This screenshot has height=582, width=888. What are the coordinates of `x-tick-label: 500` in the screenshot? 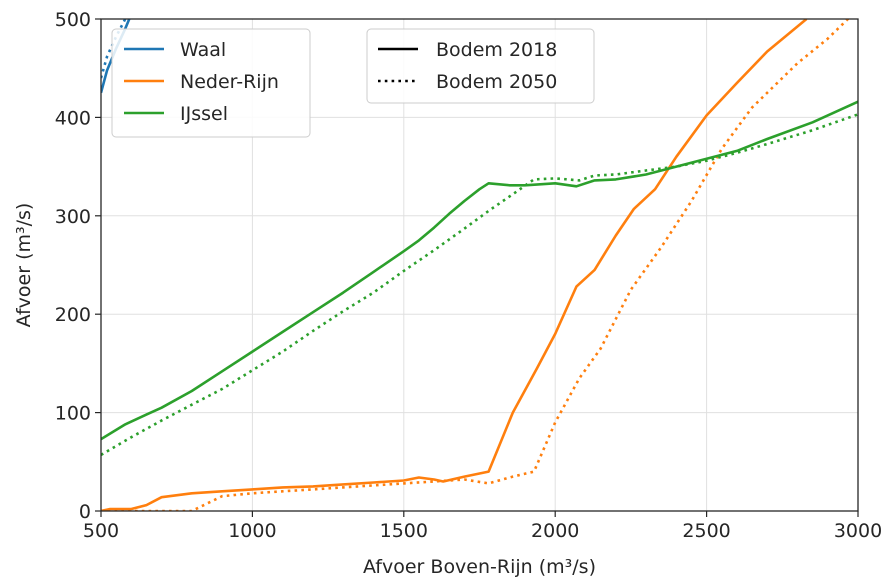 It's located at (101, 531).